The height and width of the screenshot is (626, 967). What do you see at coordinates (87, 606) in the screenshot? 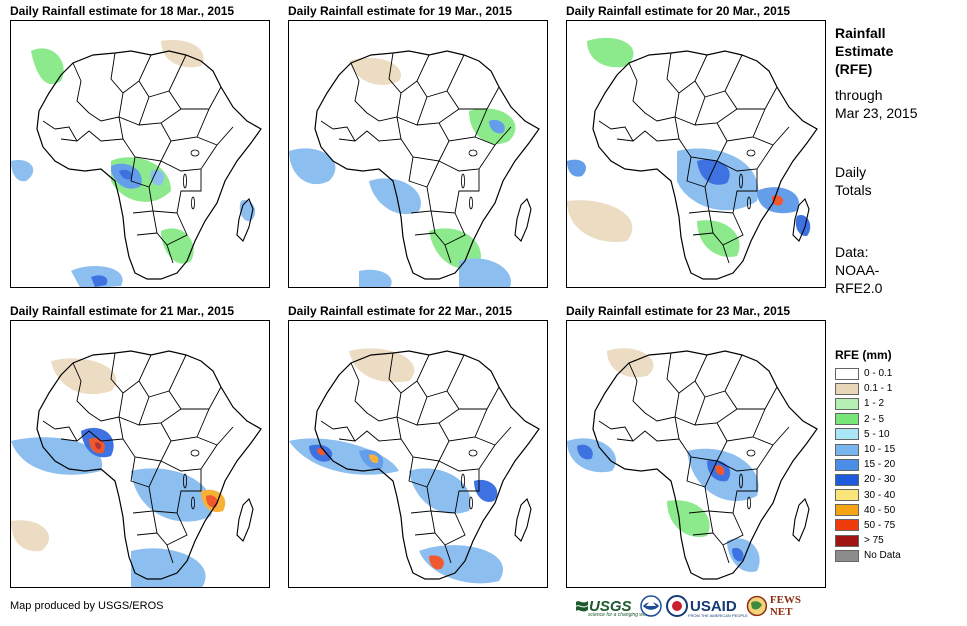
I see `map-credit: Map produced by USGS/EROS` at bounding box center [87, 606].